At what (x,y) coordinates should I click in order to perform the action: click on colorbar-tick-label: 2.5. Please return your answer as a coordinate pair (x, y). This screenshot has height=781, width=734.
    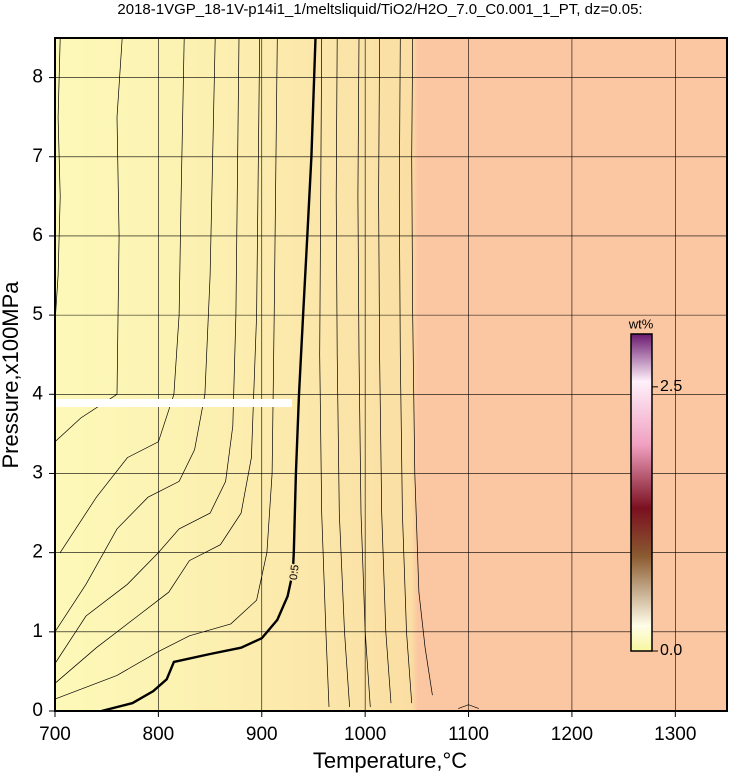
    Looking at the image, I should click on (671, 386).